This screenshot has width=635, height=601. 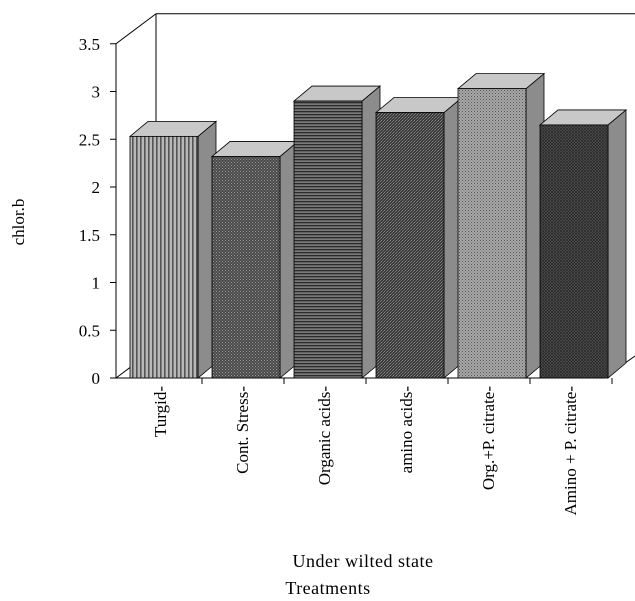 What do you see at coordinates (96, 92) in the screenshot?
I see `y-tick-label: 3` at bounding box center [96, 92].